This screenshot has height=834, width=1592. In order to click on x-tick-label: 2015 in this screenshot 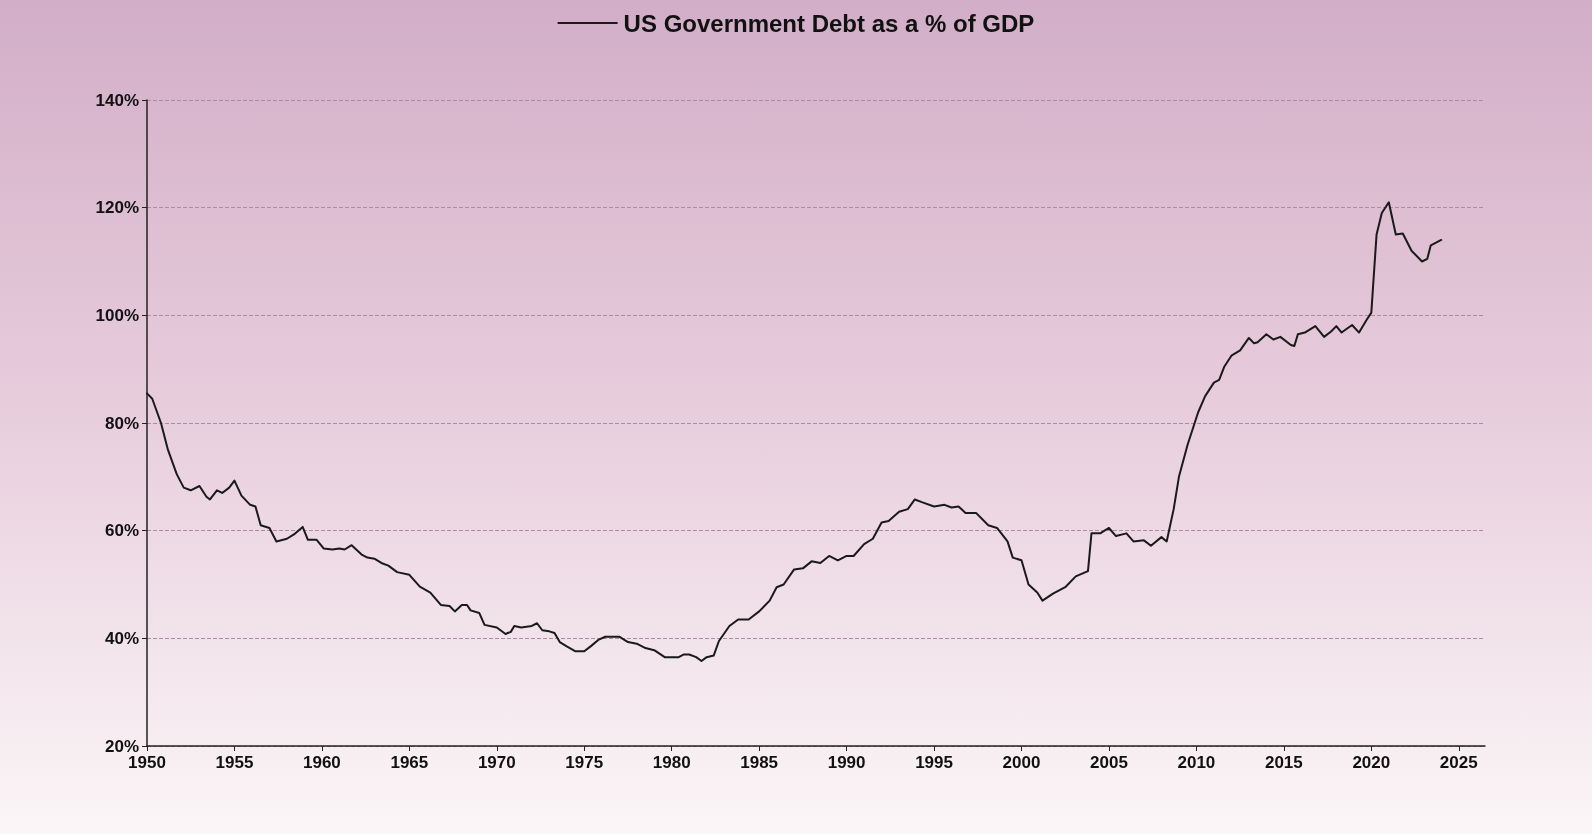, I will do `click(1283, 762)`.